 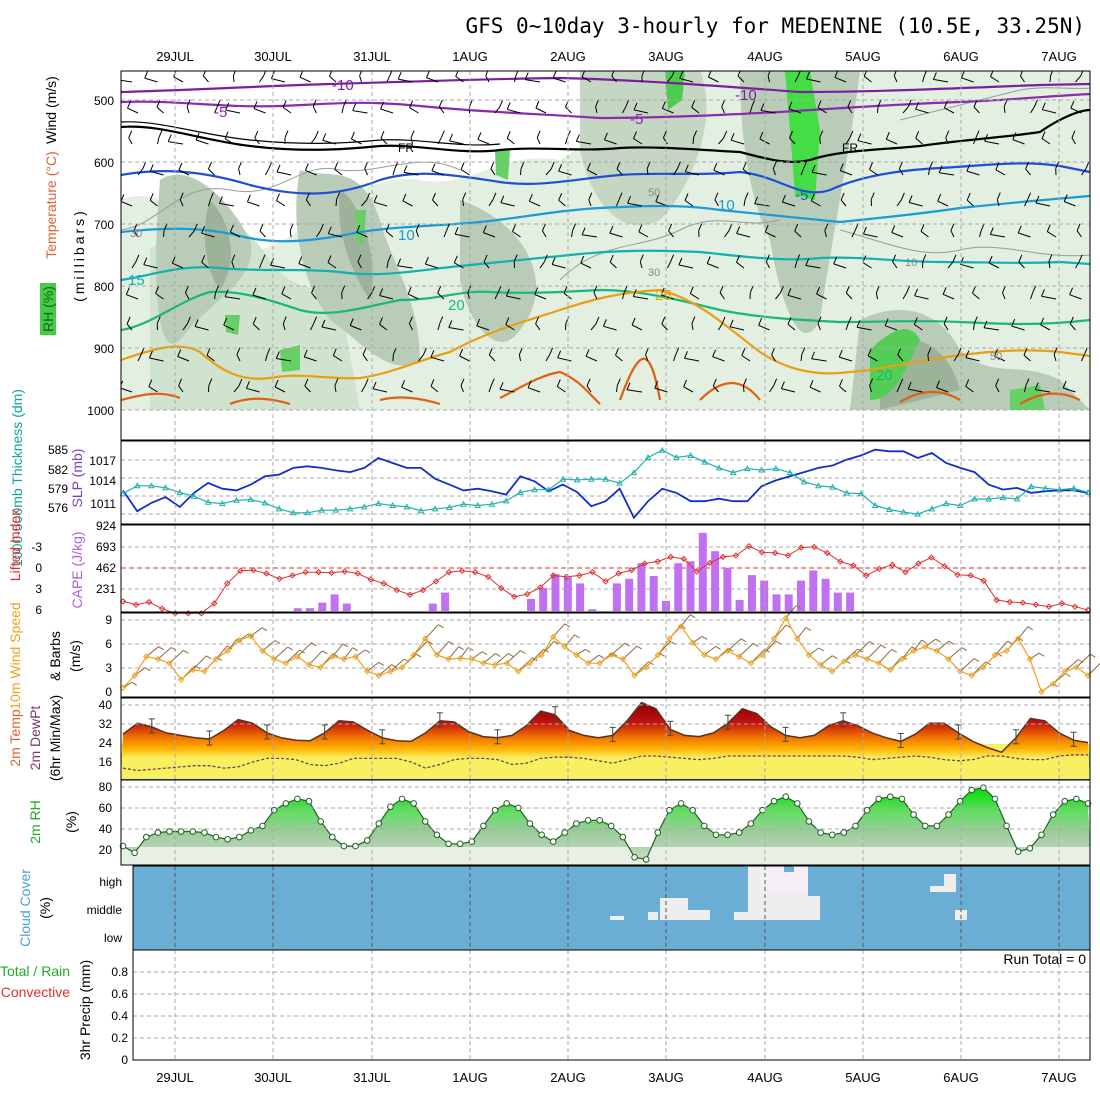 What do you see at coordinates (106, 568) in the screenshot?
I see `cape-tick: 462` at bounding box center [106, 568].